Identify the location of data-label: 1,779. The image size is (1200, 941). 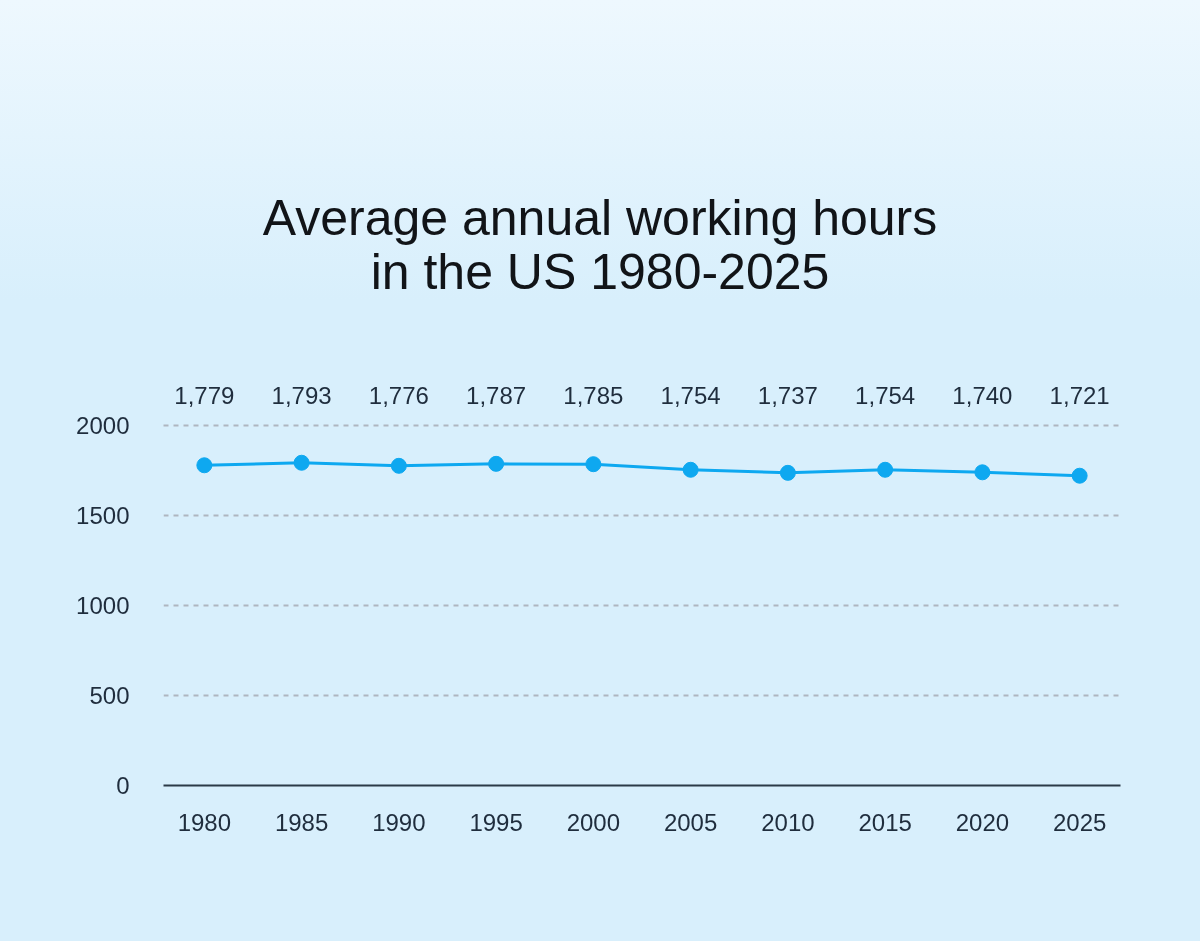
(204, 395).